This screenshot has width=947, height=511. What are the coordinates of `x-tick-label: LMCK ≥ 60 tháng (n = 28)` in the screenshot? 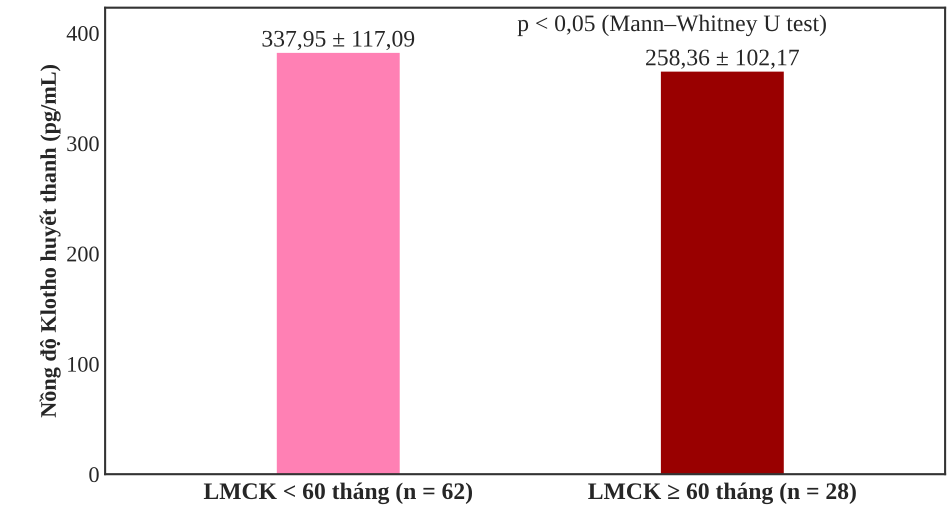 It's located at (722, 493).